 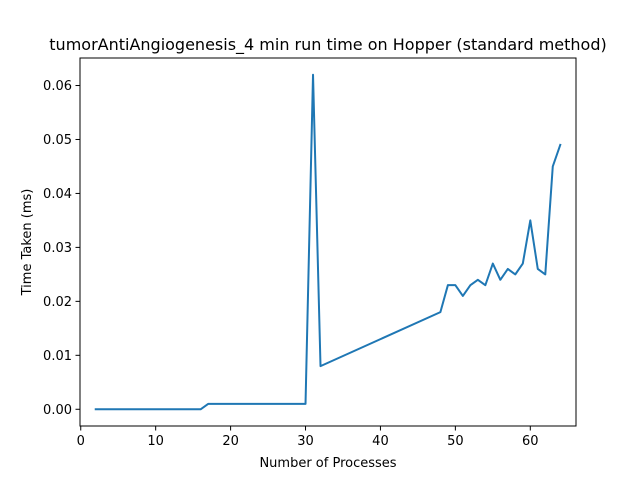 I want to click on x-tick-label: 50, so click(x=455, y=441).